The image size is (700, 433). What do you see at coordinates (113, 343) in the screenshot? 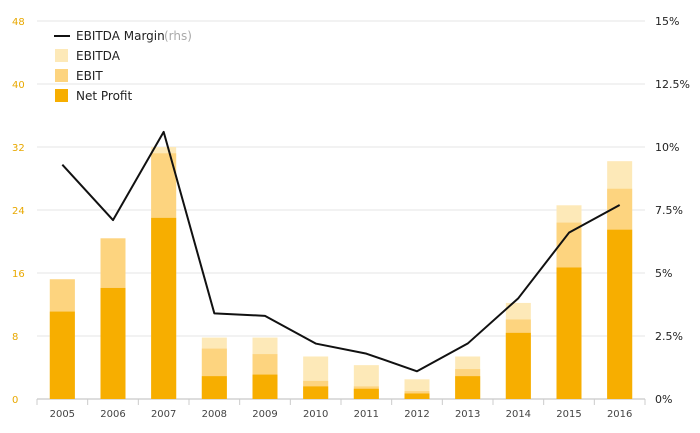
I see `bar-net-profit-2006` at bounding box center [113, 343].